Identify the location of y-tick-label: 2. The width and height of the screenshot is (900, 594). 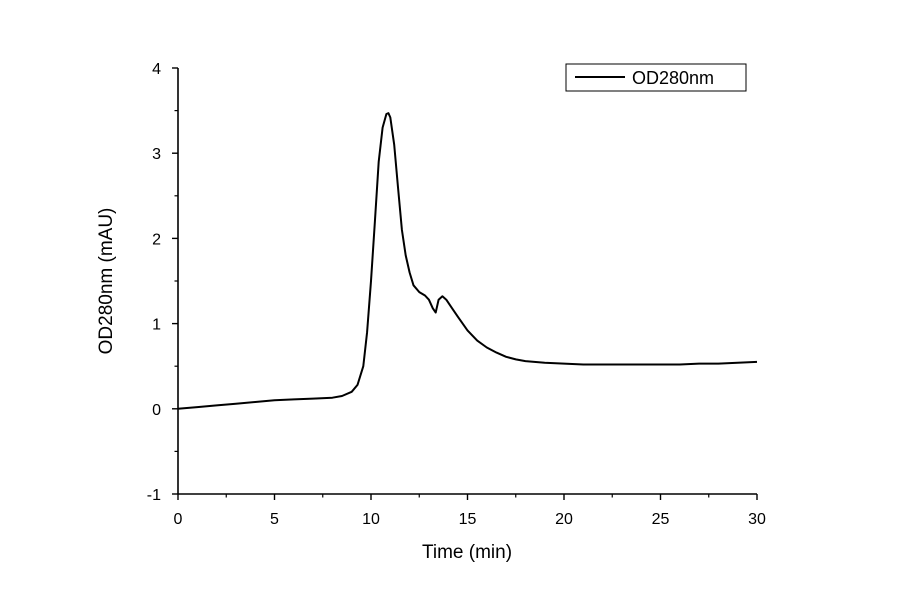
(156, 239).